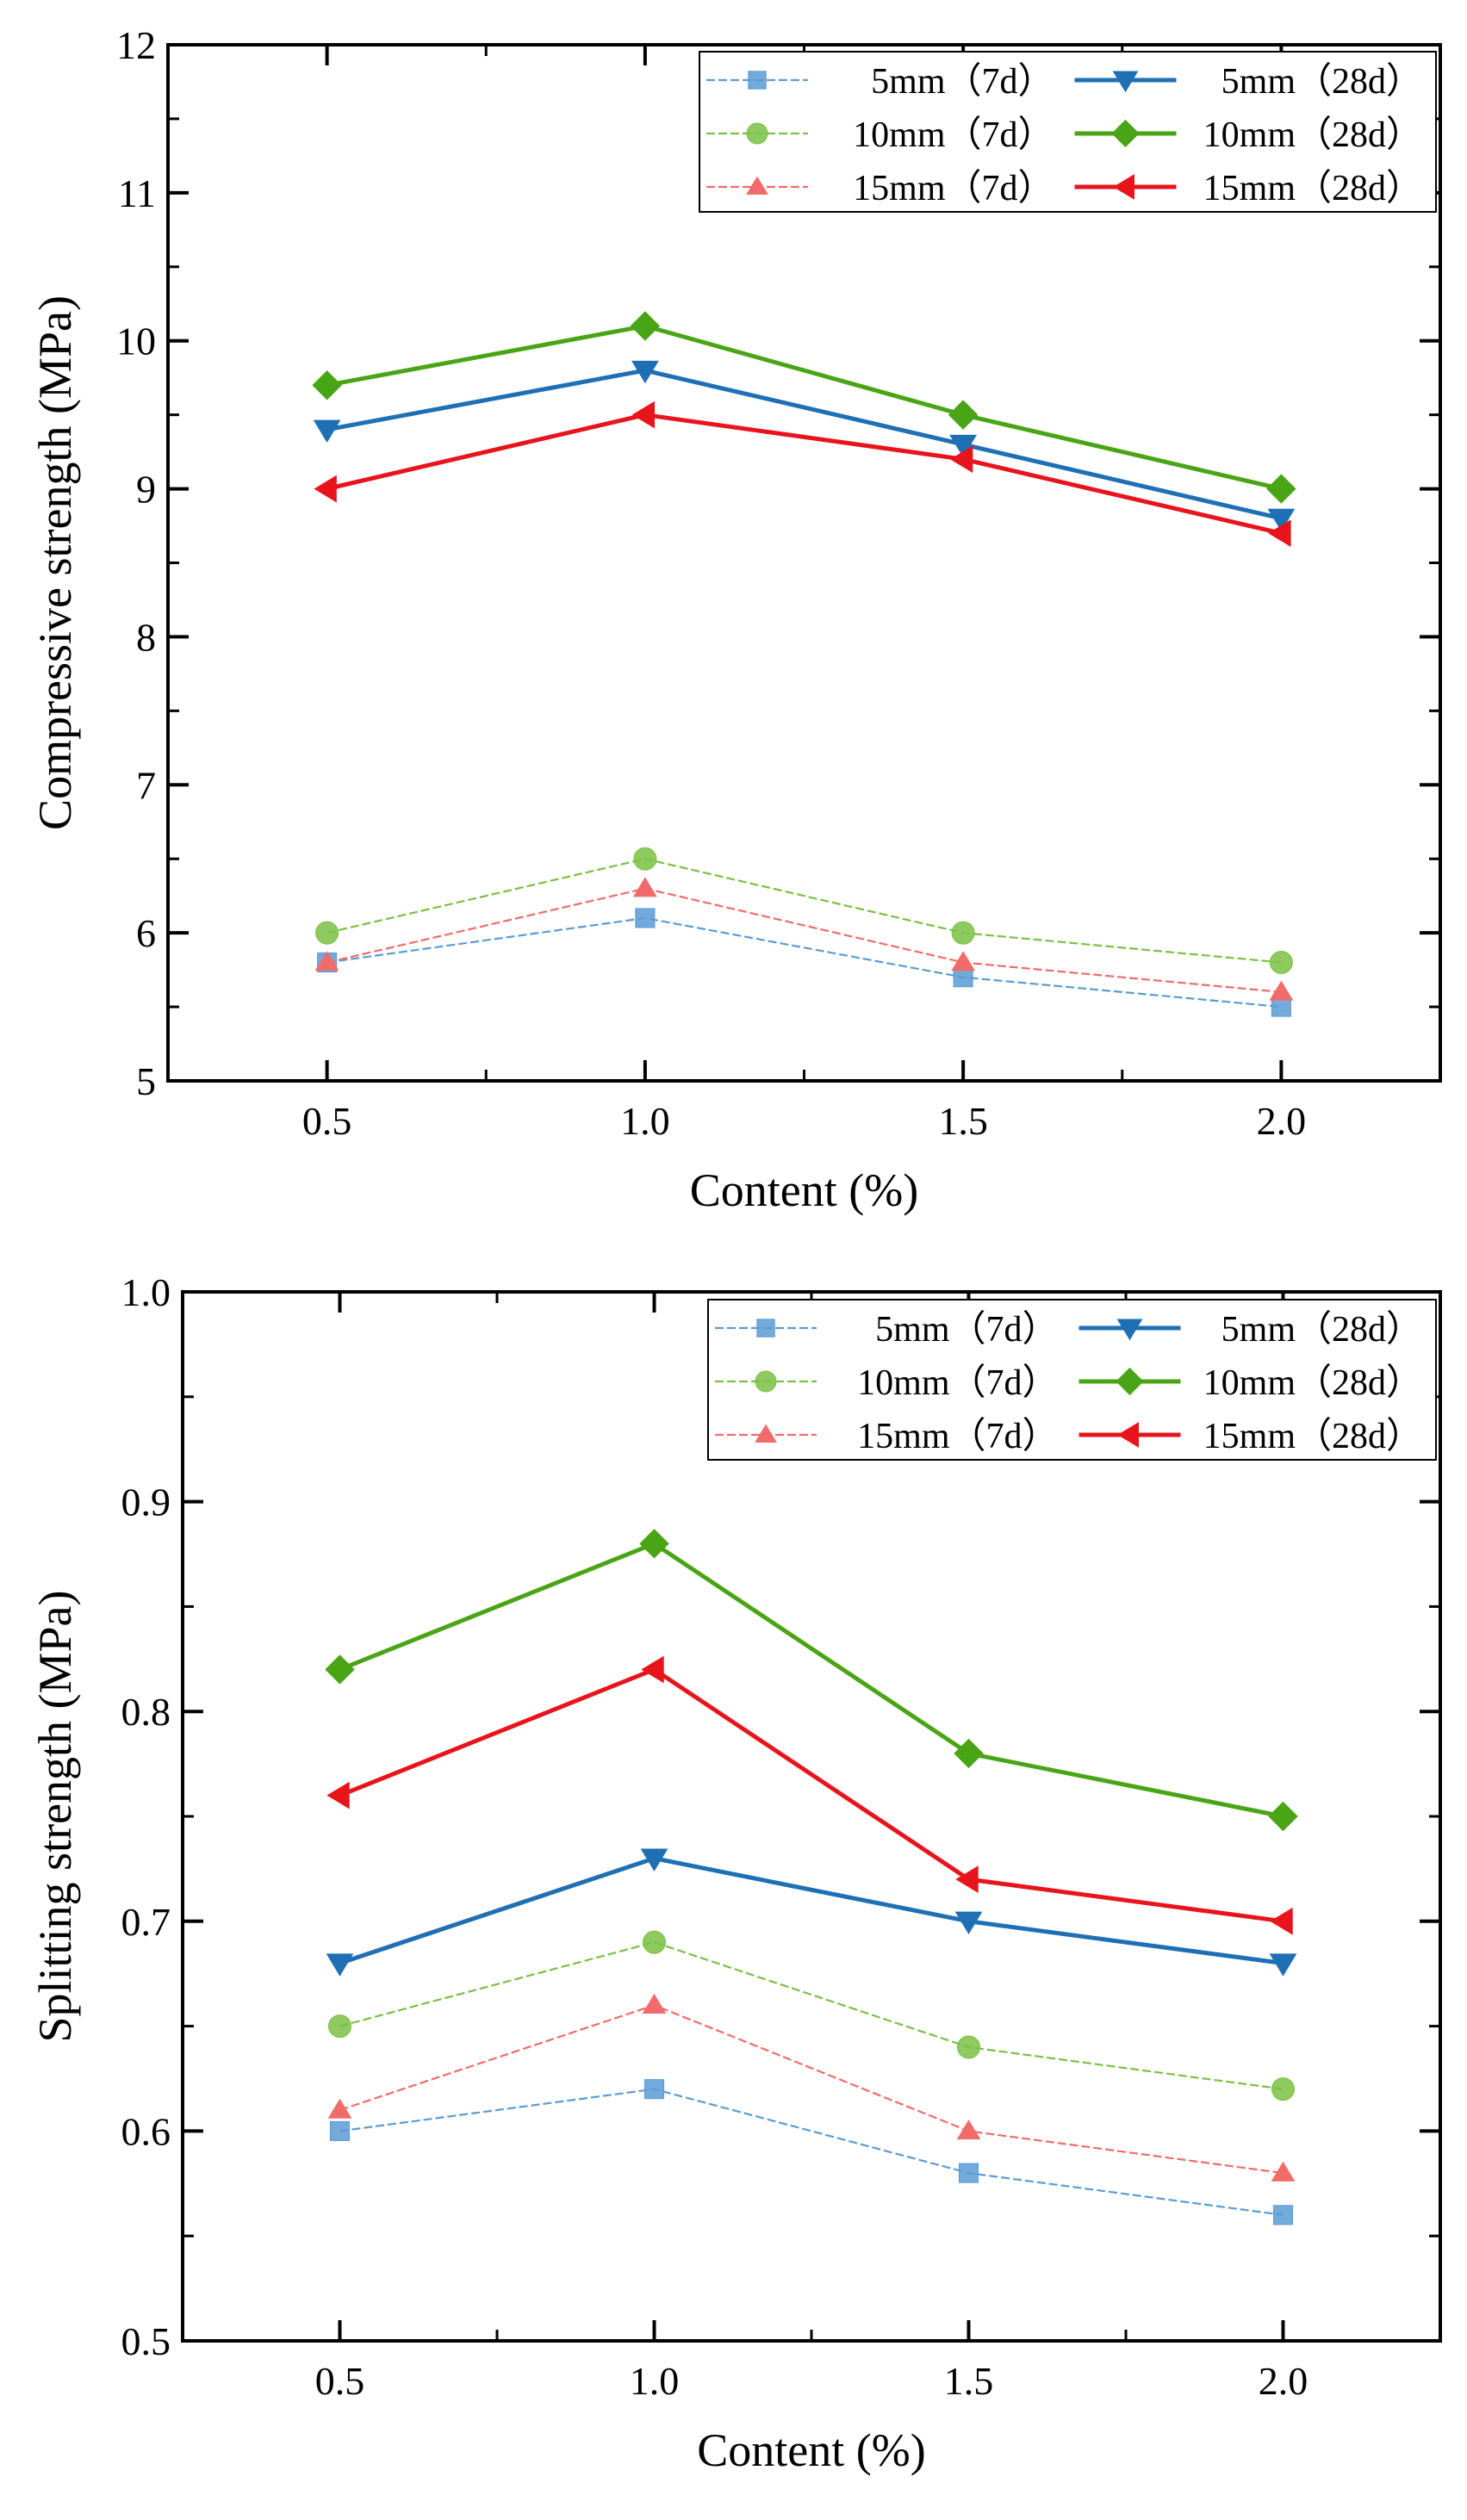 Image resolution: width=1467 pixels, height=2520 pixels. Describe the element at coordinates (146, 1292) in the screenshot. I see `y-tick-label: 1.0` at that location.